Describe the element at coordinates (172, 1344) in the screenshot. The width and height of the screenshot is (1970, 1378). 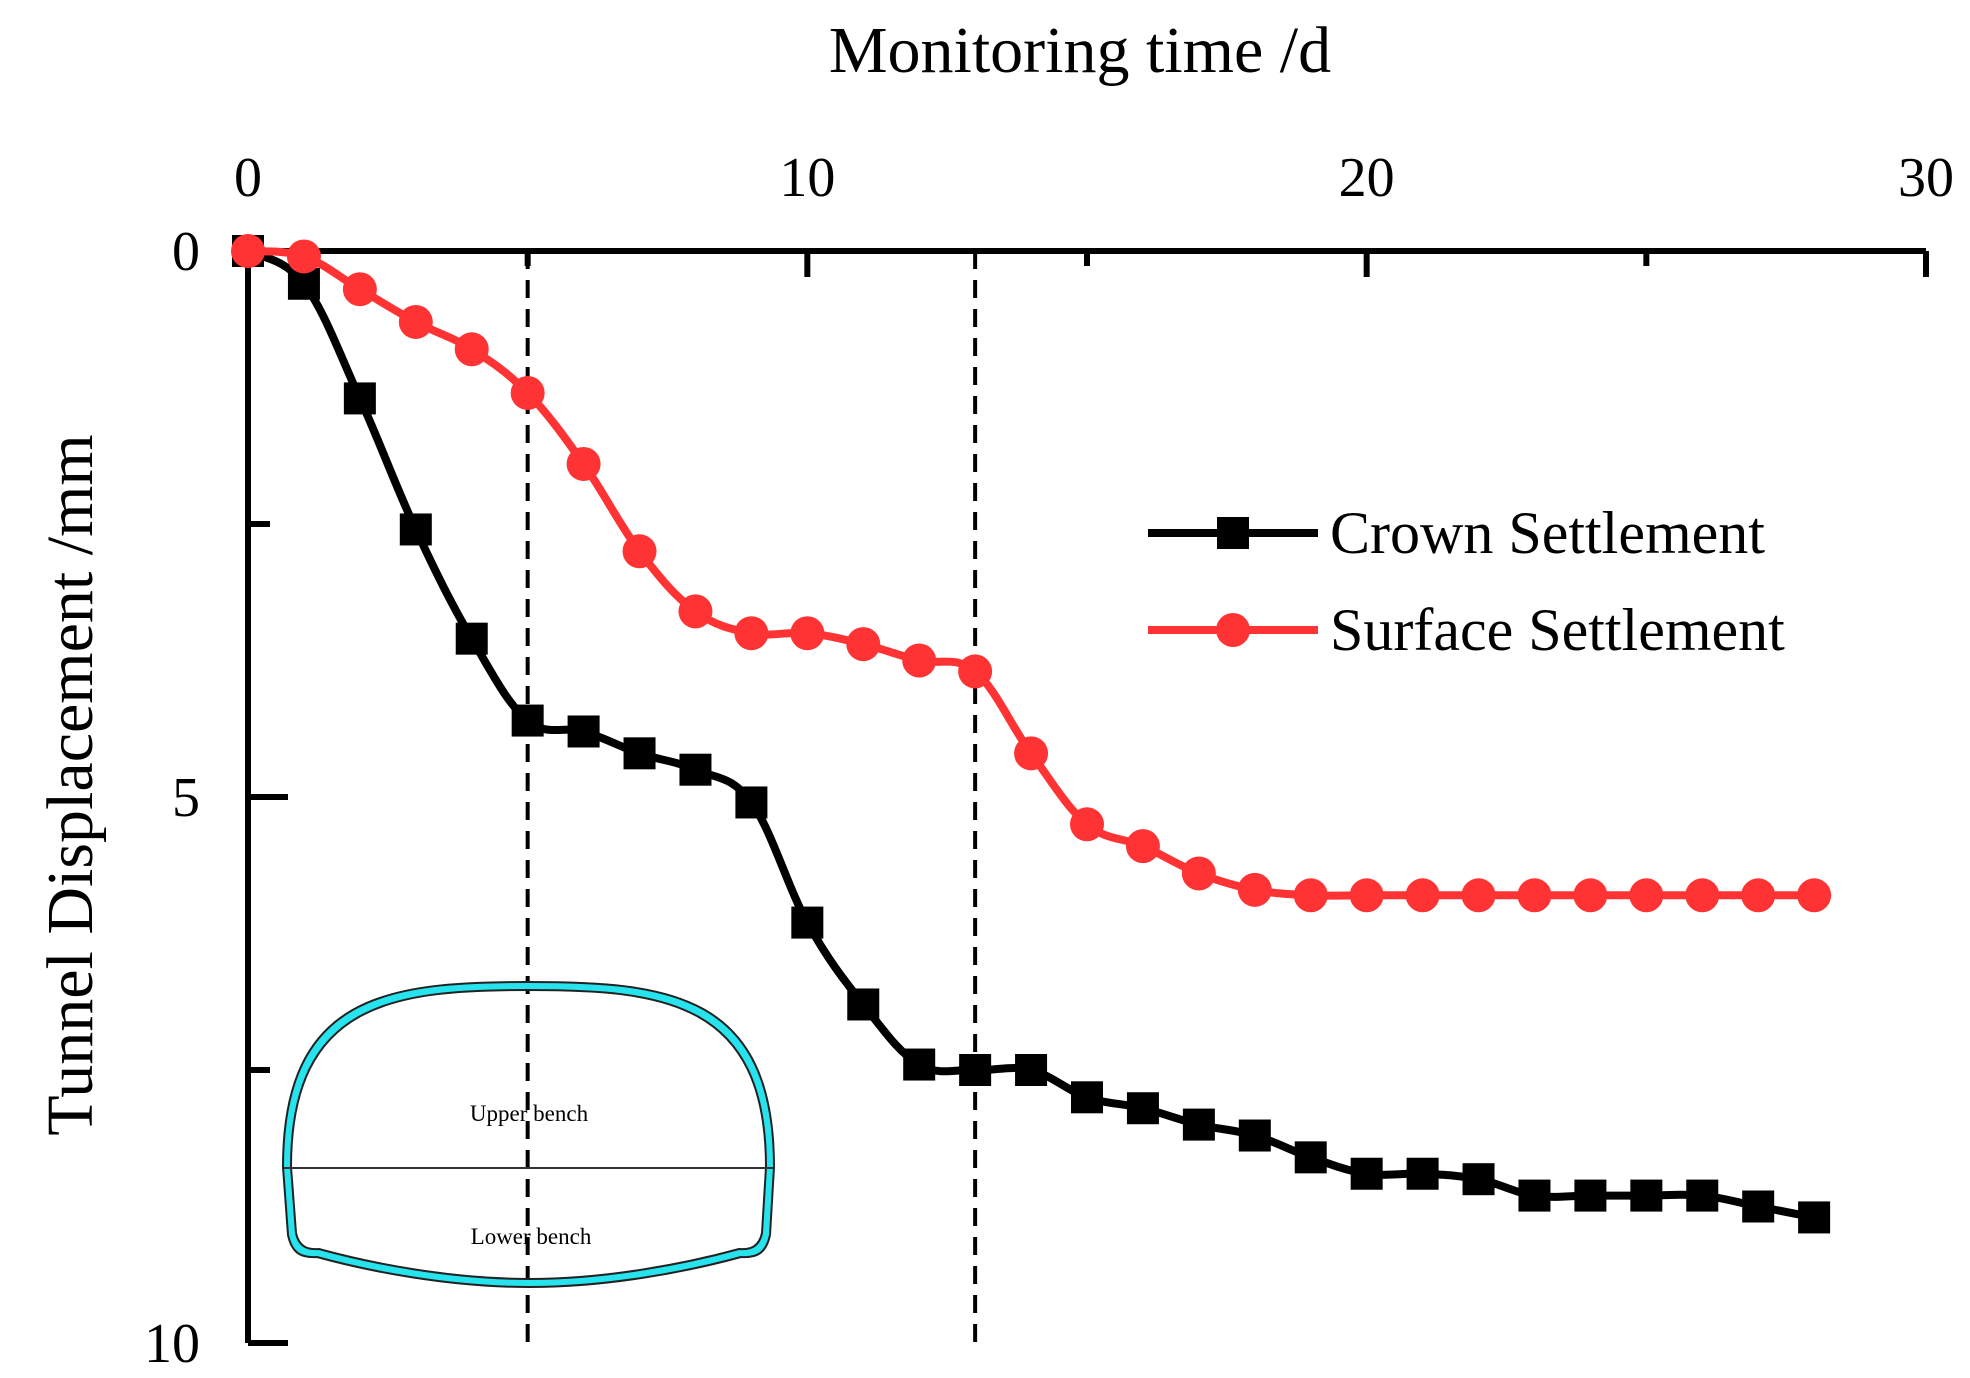
I see `y-tick-label: 10` at that location.